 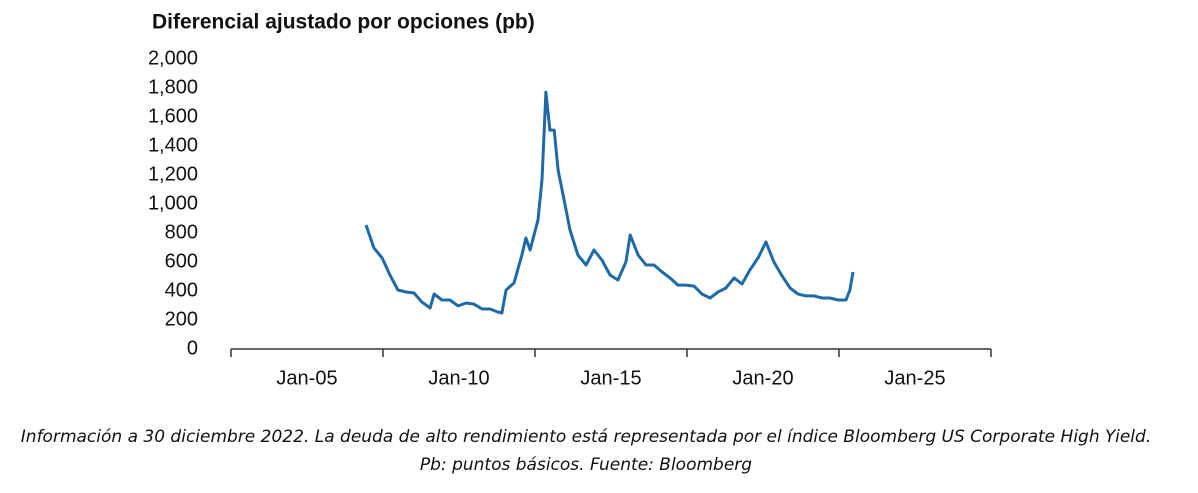 I want to click on y-tick-label: 1,200, so click(x=173, y=174).